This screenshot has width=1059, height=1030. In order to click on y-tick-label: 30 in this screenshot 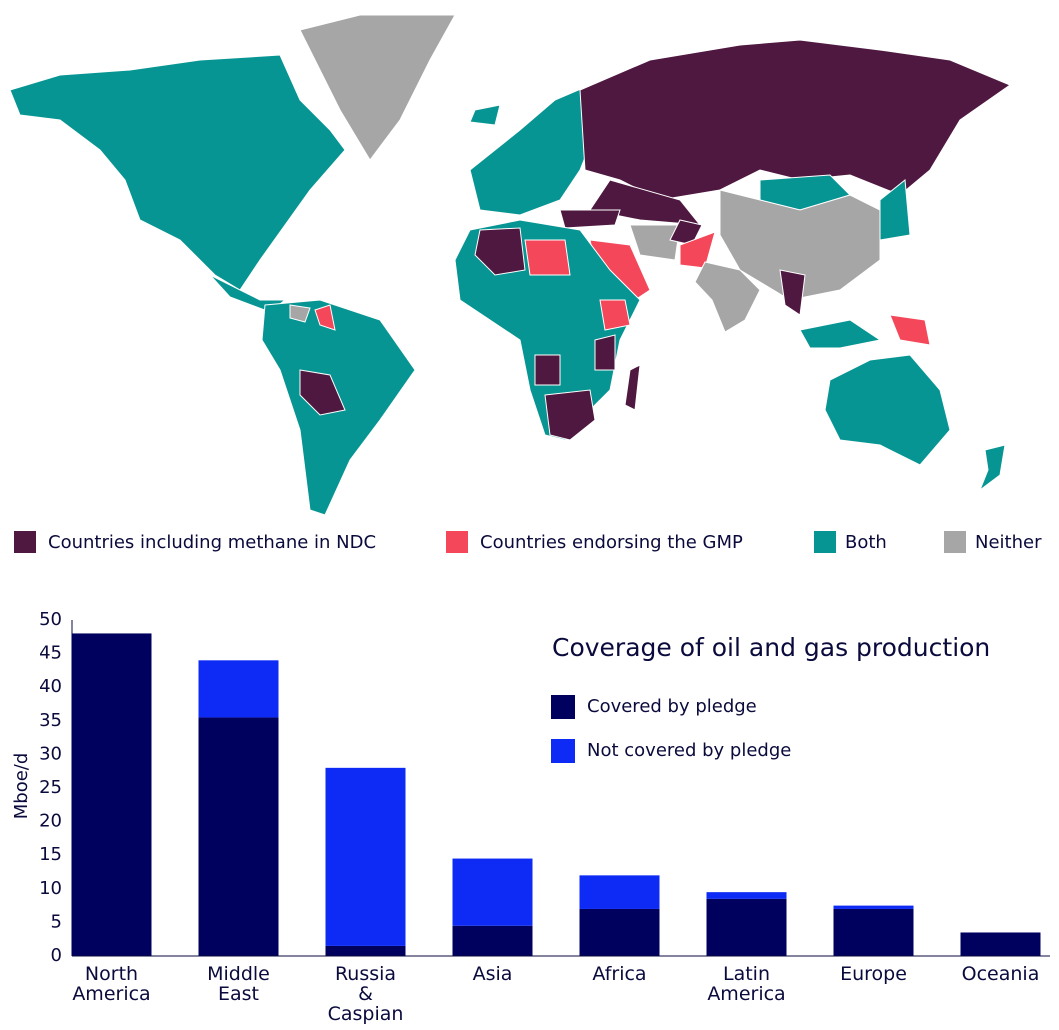, I will do `click(50, 753)`.